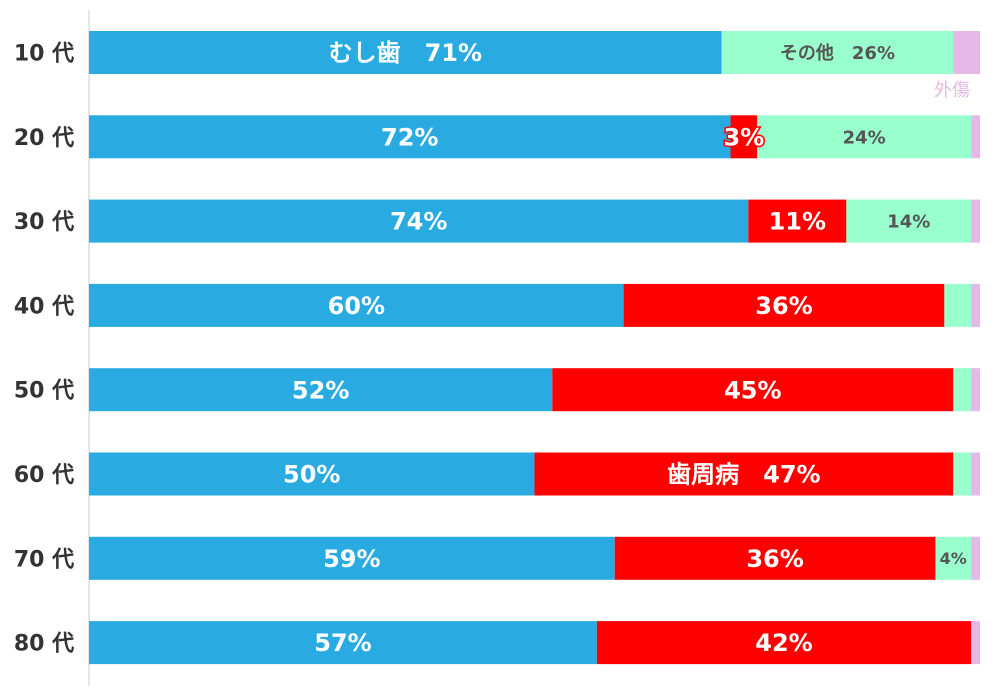 The height and width of the screenshot is (696, 1000). What do you see at coordinates (44, 391) in the screenshot?
I see `category-label: 50 代` at bounding box center [44, 391].